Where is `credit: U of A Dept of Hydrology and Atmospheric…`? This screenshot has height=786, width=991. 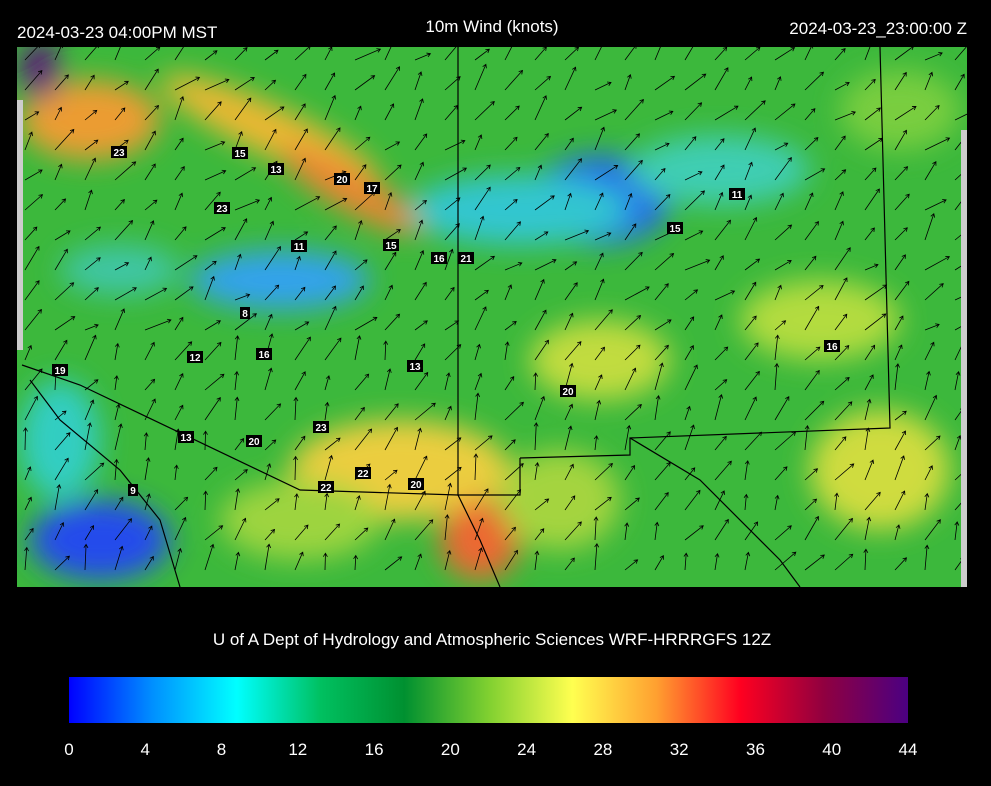
credit: U of A Dept of Hydrology and Atmospheric… is located at coordinates (492, 639).